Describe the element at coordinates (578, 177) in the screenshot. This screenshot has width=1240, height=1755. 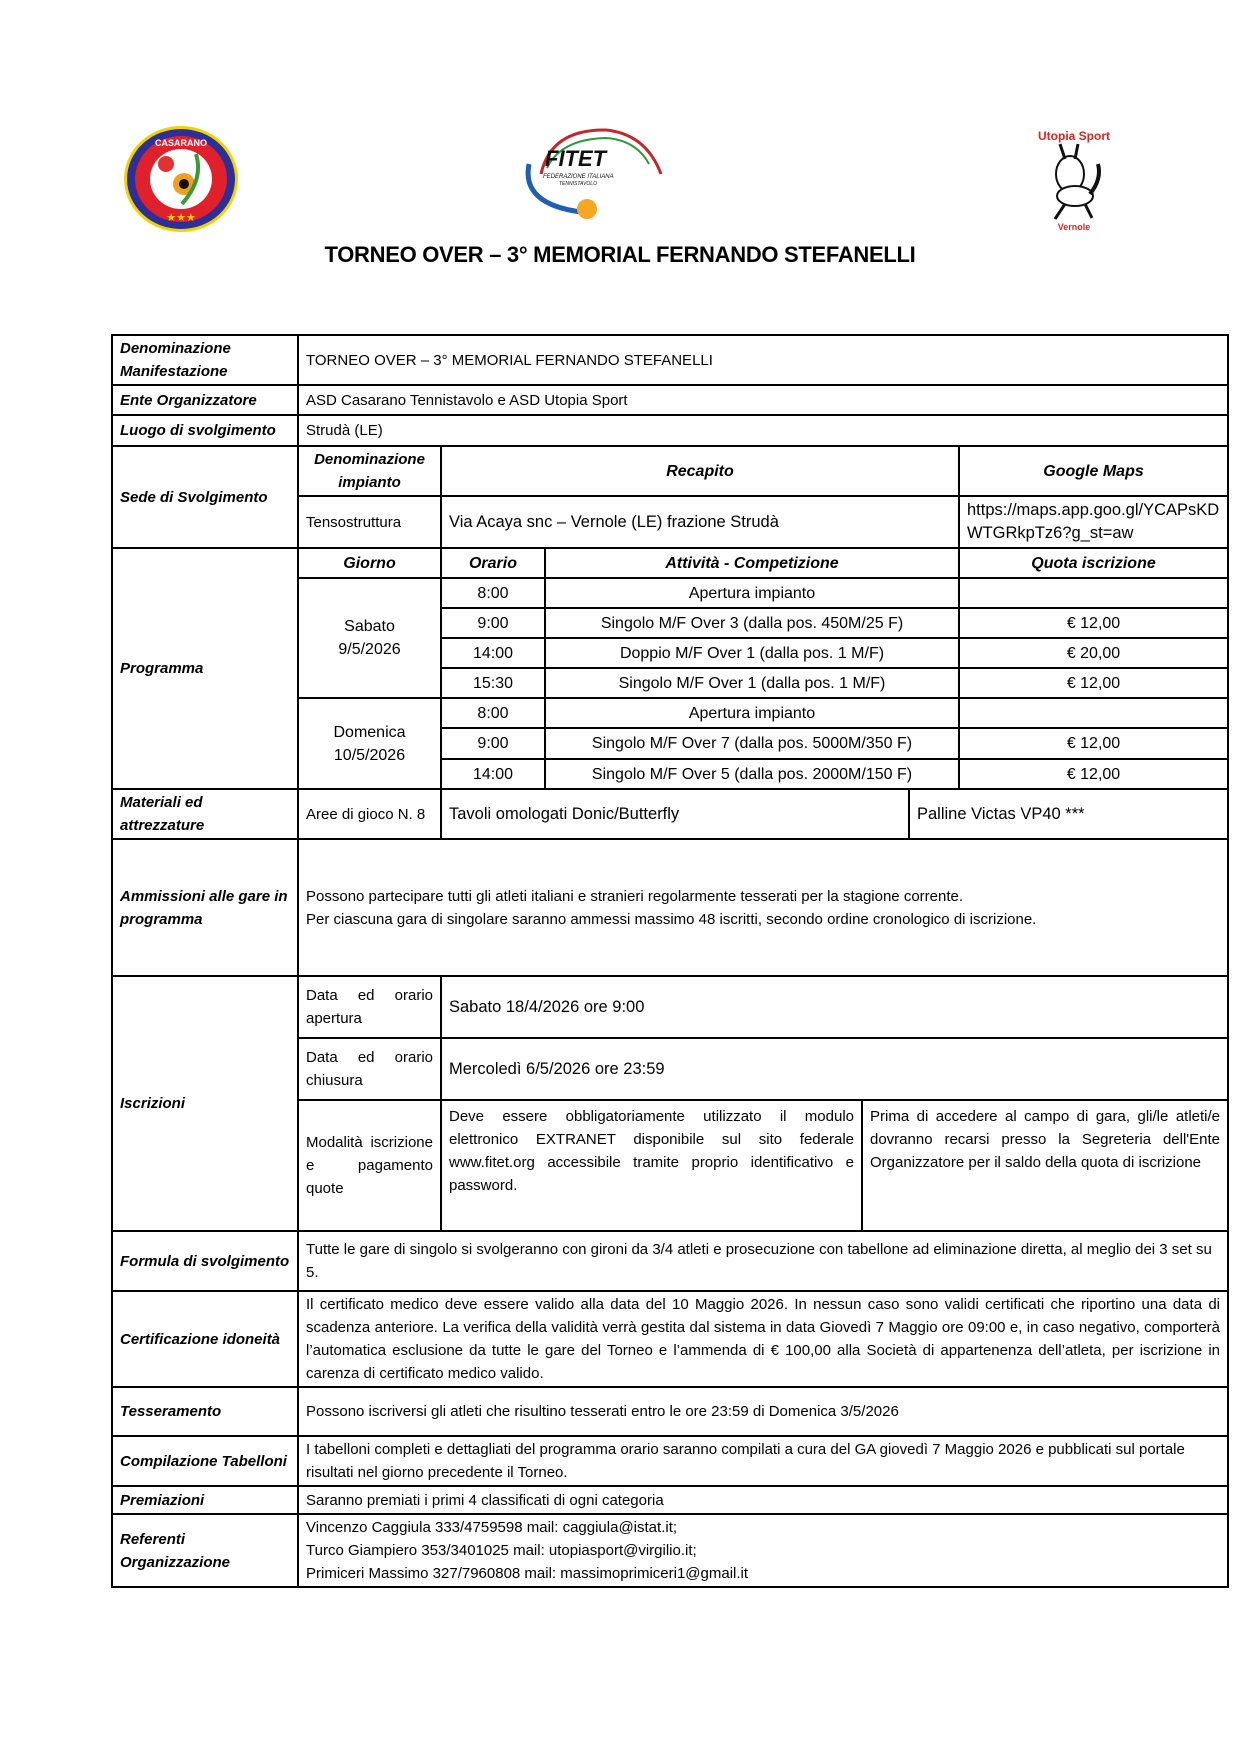
I see `svg-text: FEDERAZIONE ITALIANA` at that location.